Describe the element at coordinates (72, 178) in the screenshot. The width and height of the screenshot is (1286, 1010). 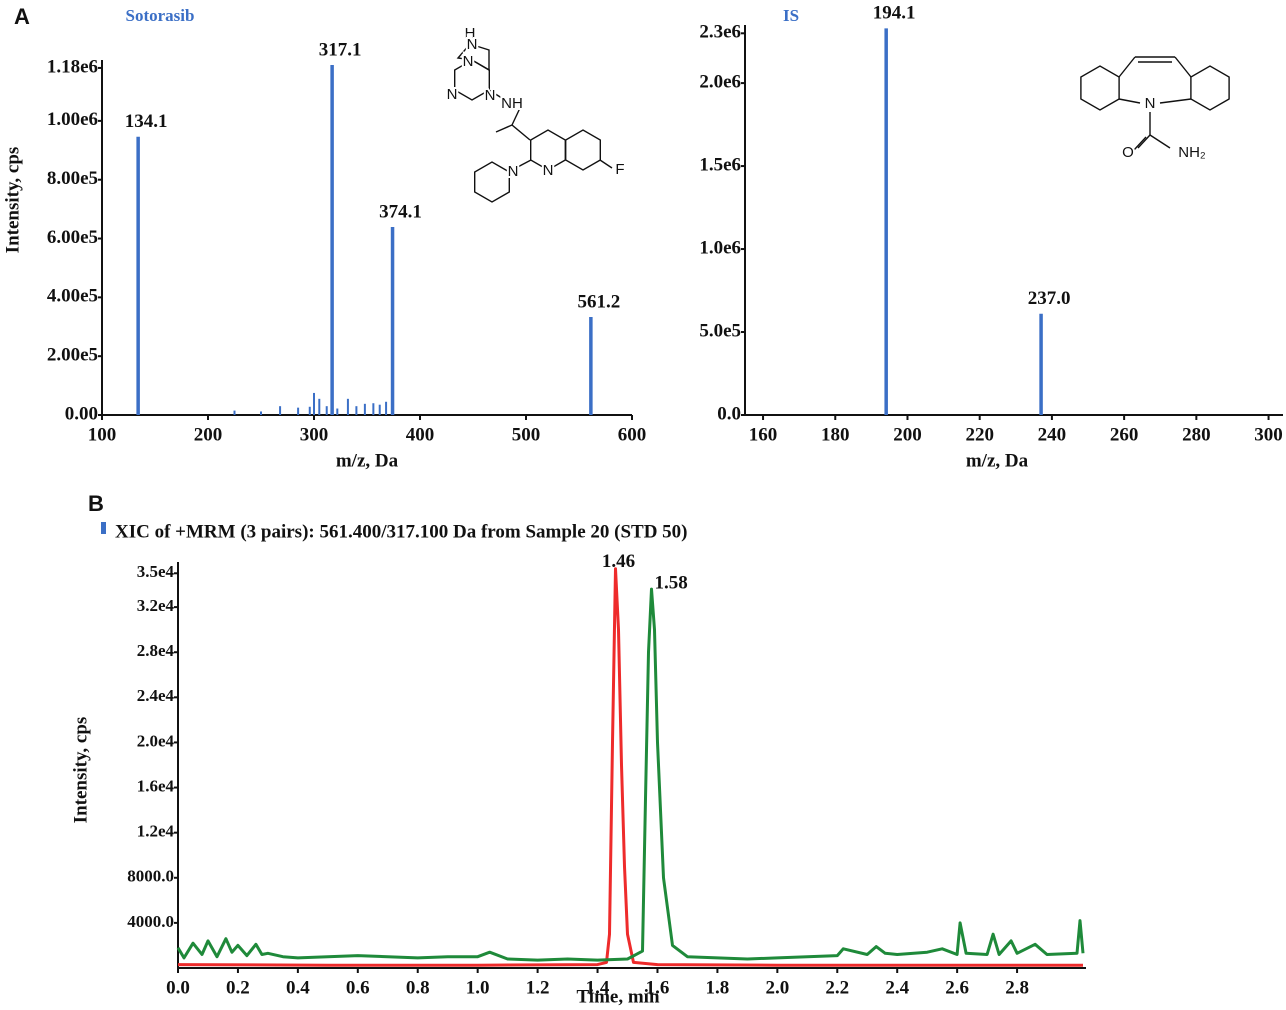
I see `y-tick-label: 8.00e5` at that location.